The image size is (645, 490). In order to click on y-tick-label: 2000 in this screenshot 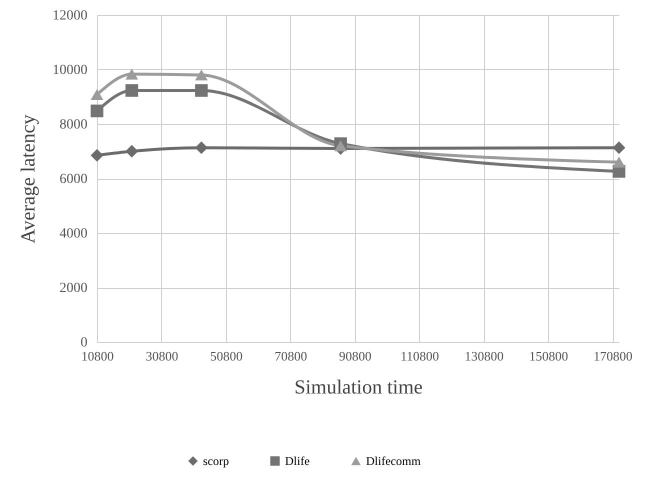, I will do `click(74, 288)`.